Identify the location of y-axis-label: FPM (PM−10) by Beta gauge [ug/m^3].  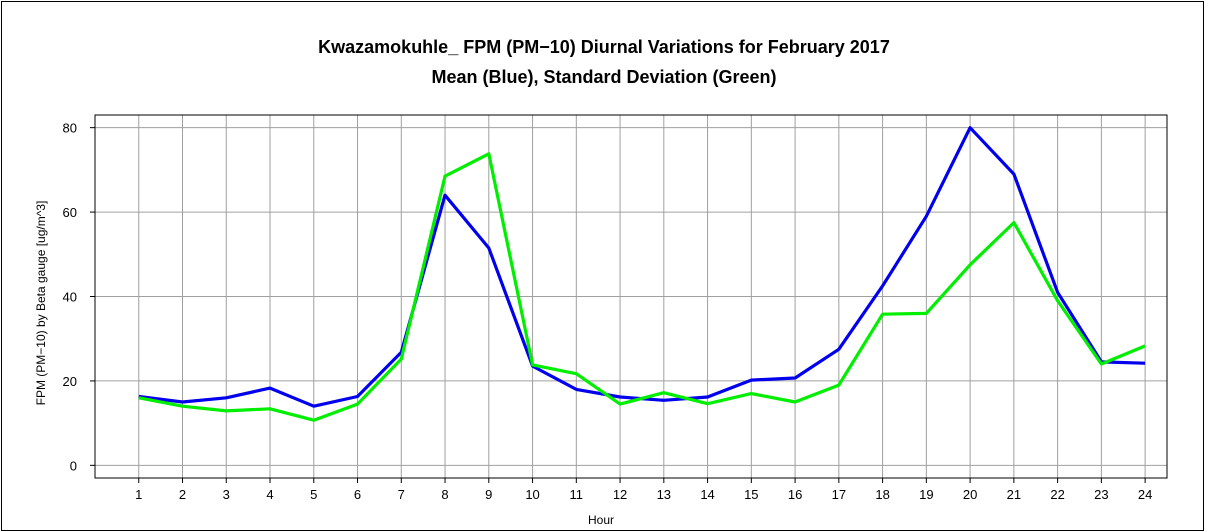
(41, 303).